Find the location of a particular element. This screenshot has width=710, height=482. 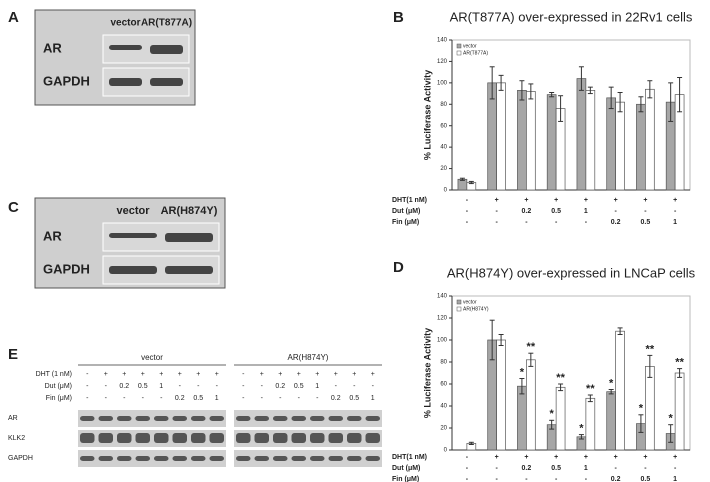

x-tick-label: 0.5 is located at coordinates (556, 211).